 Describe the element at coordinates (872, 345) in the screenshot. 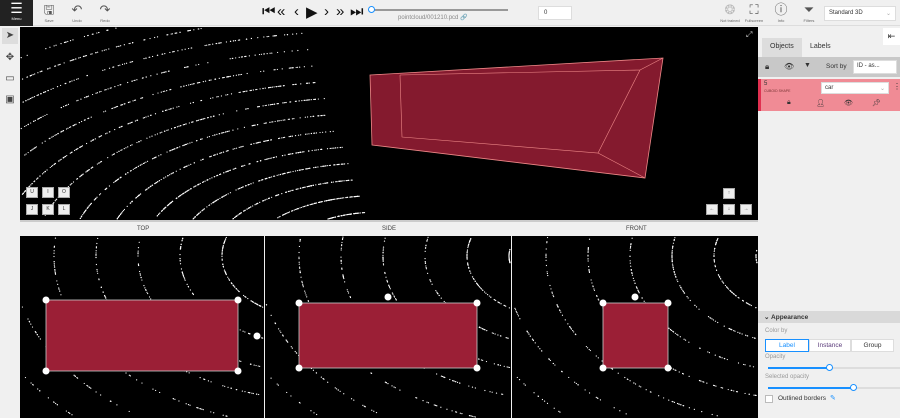

I see `color-by-group-option: Group` at that location.